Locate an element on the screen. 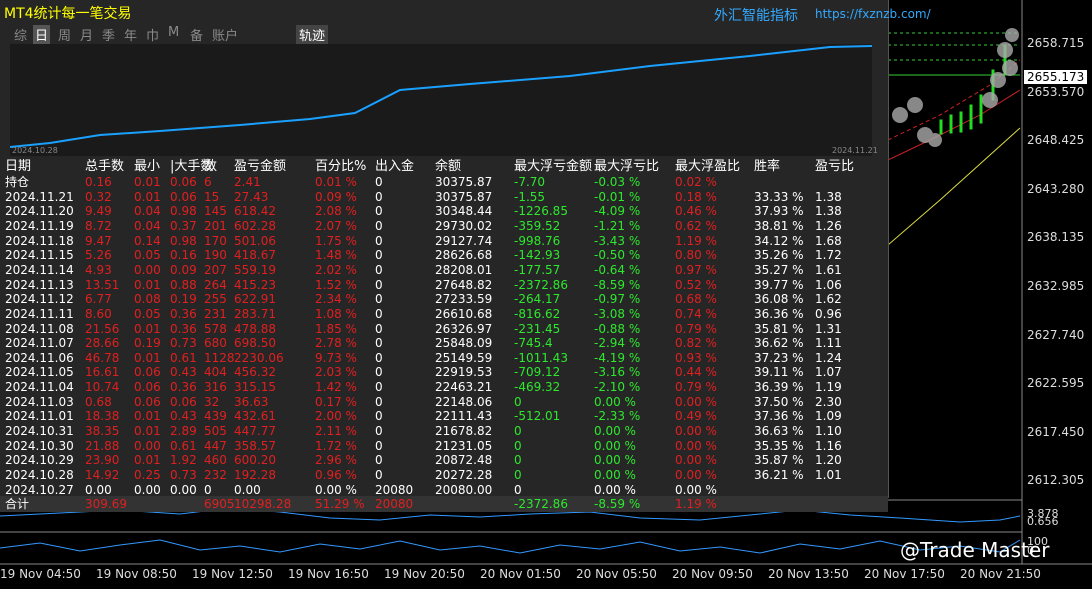 Image resolution: width=1092 pixels, height=589 pixels. table-cell: 32 is located at coordinates (212, 401).